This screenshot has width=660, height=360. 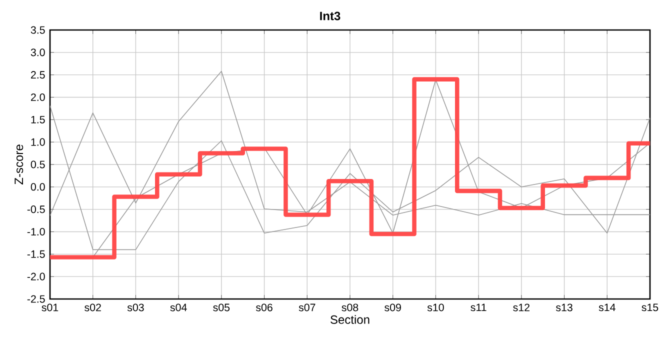 I want to click on y-tick-label: 0.5, so click(x=37, y=164).